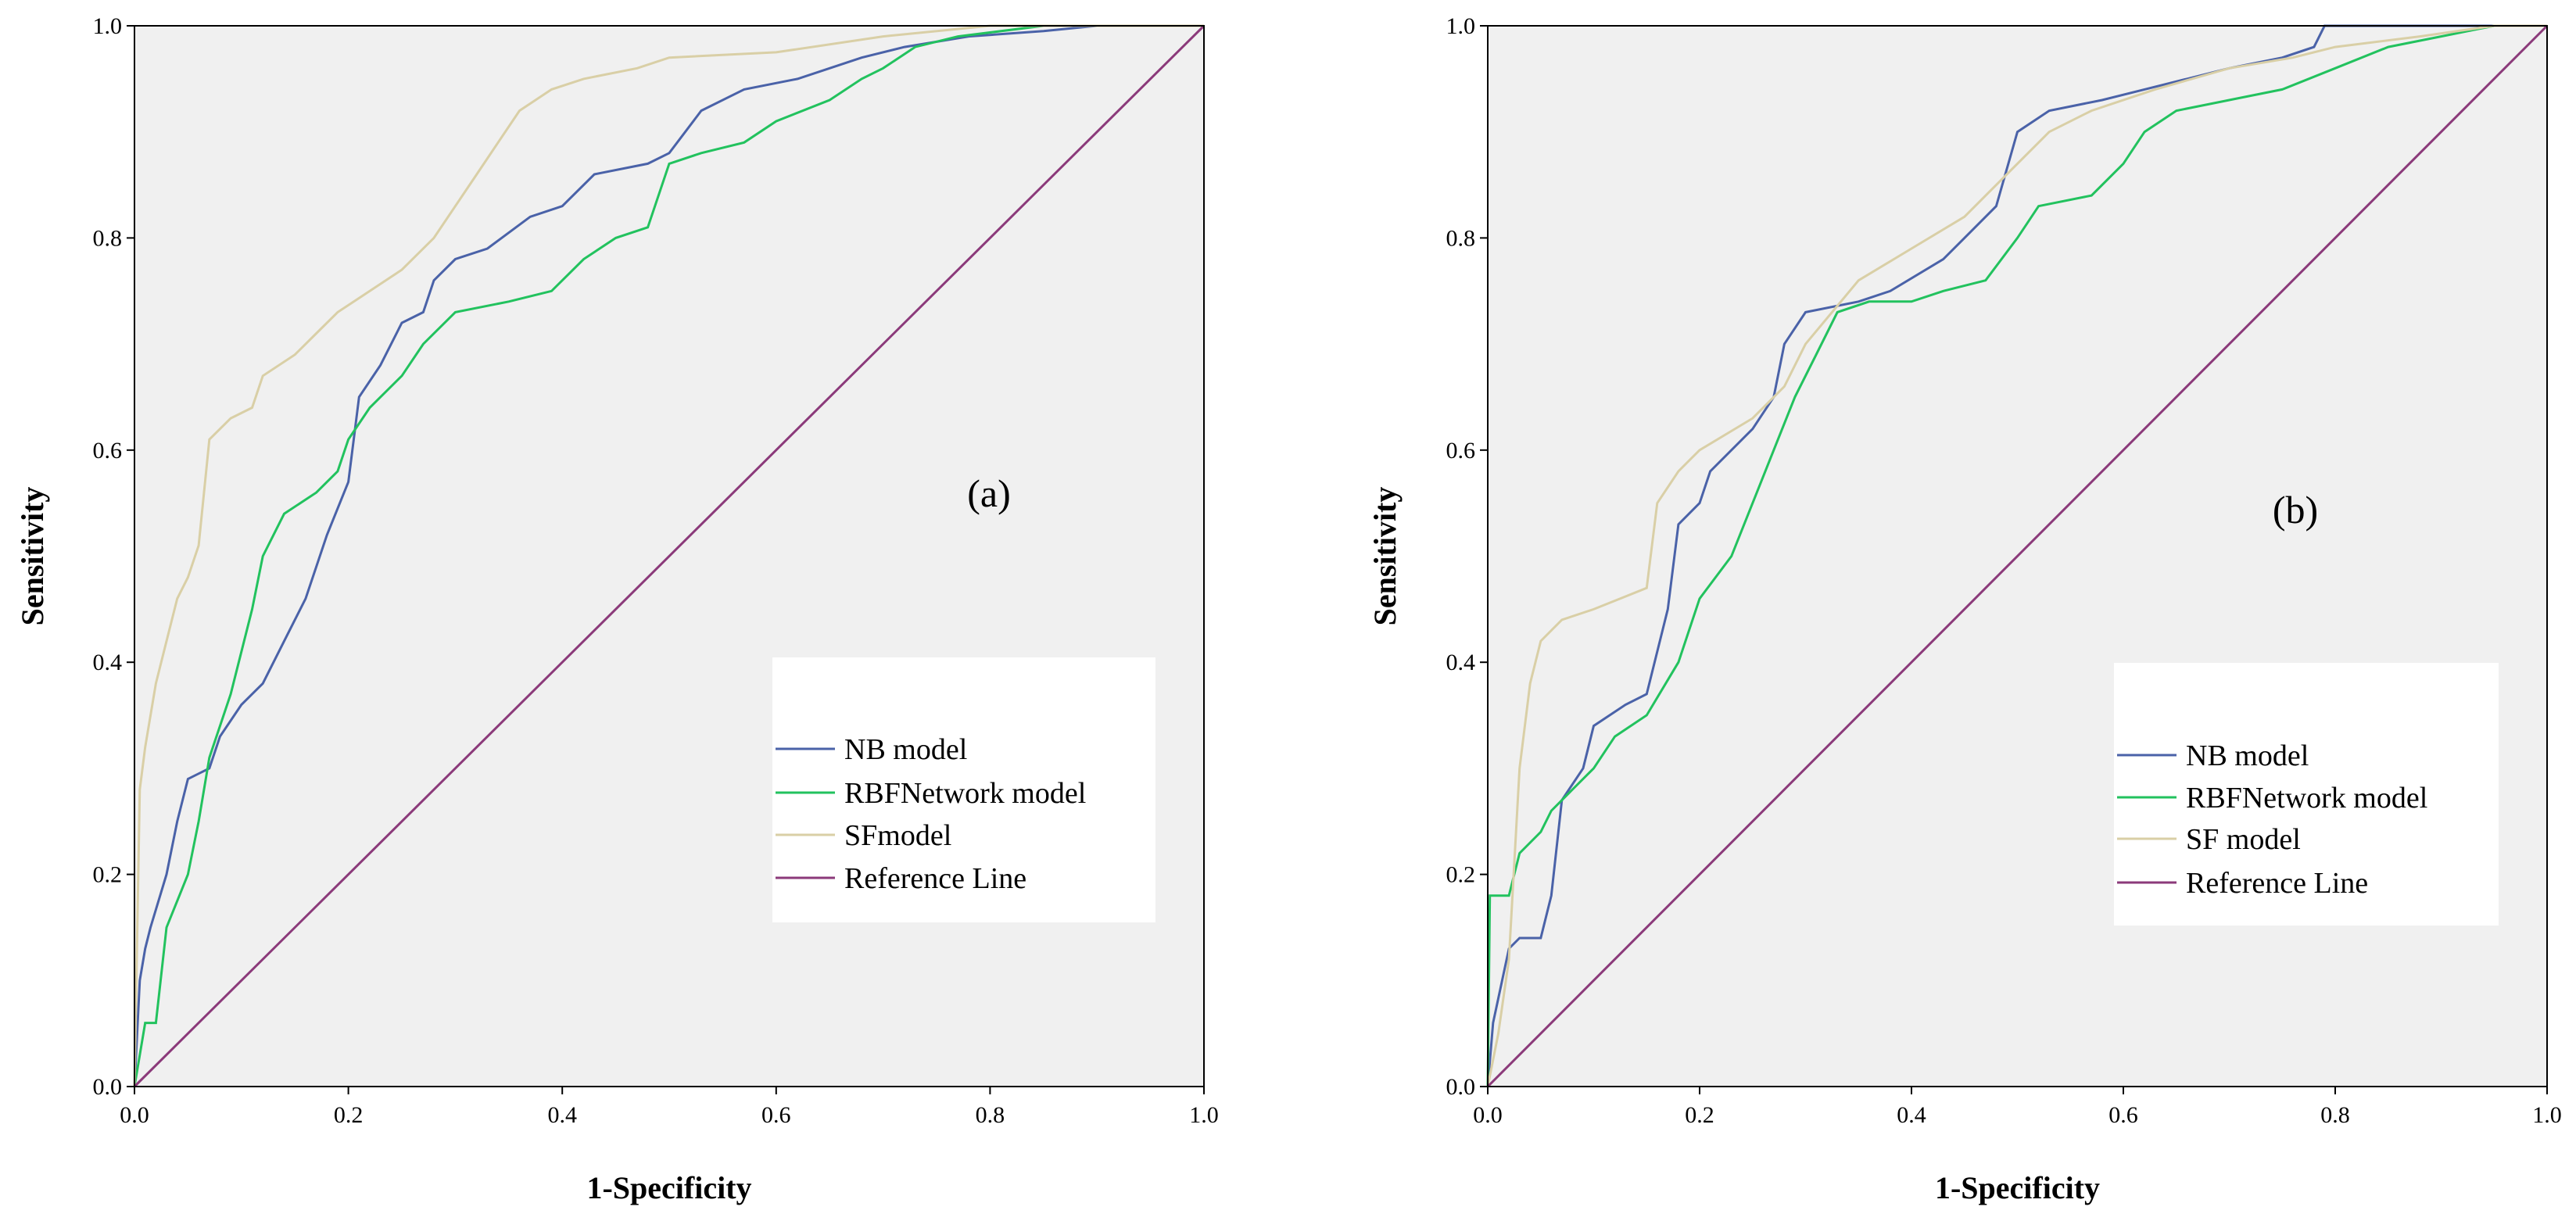  What do you see at coordinates (2243, 839) in the screenshot?
I see `legend-label: SF model` at bounding box center [2243, 839].